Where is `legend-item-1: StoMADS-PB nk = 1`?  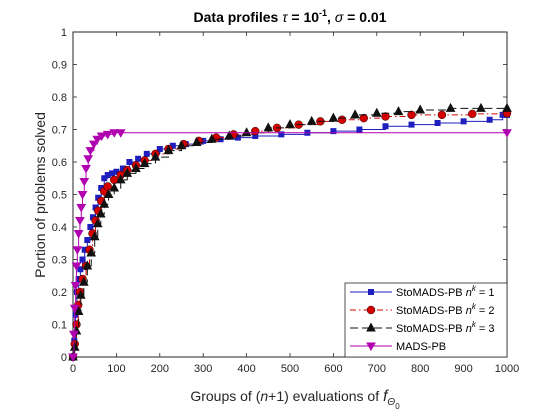
legend-item-1: StoMADS-PB nk = 1 is located at coordinates (422, 291).